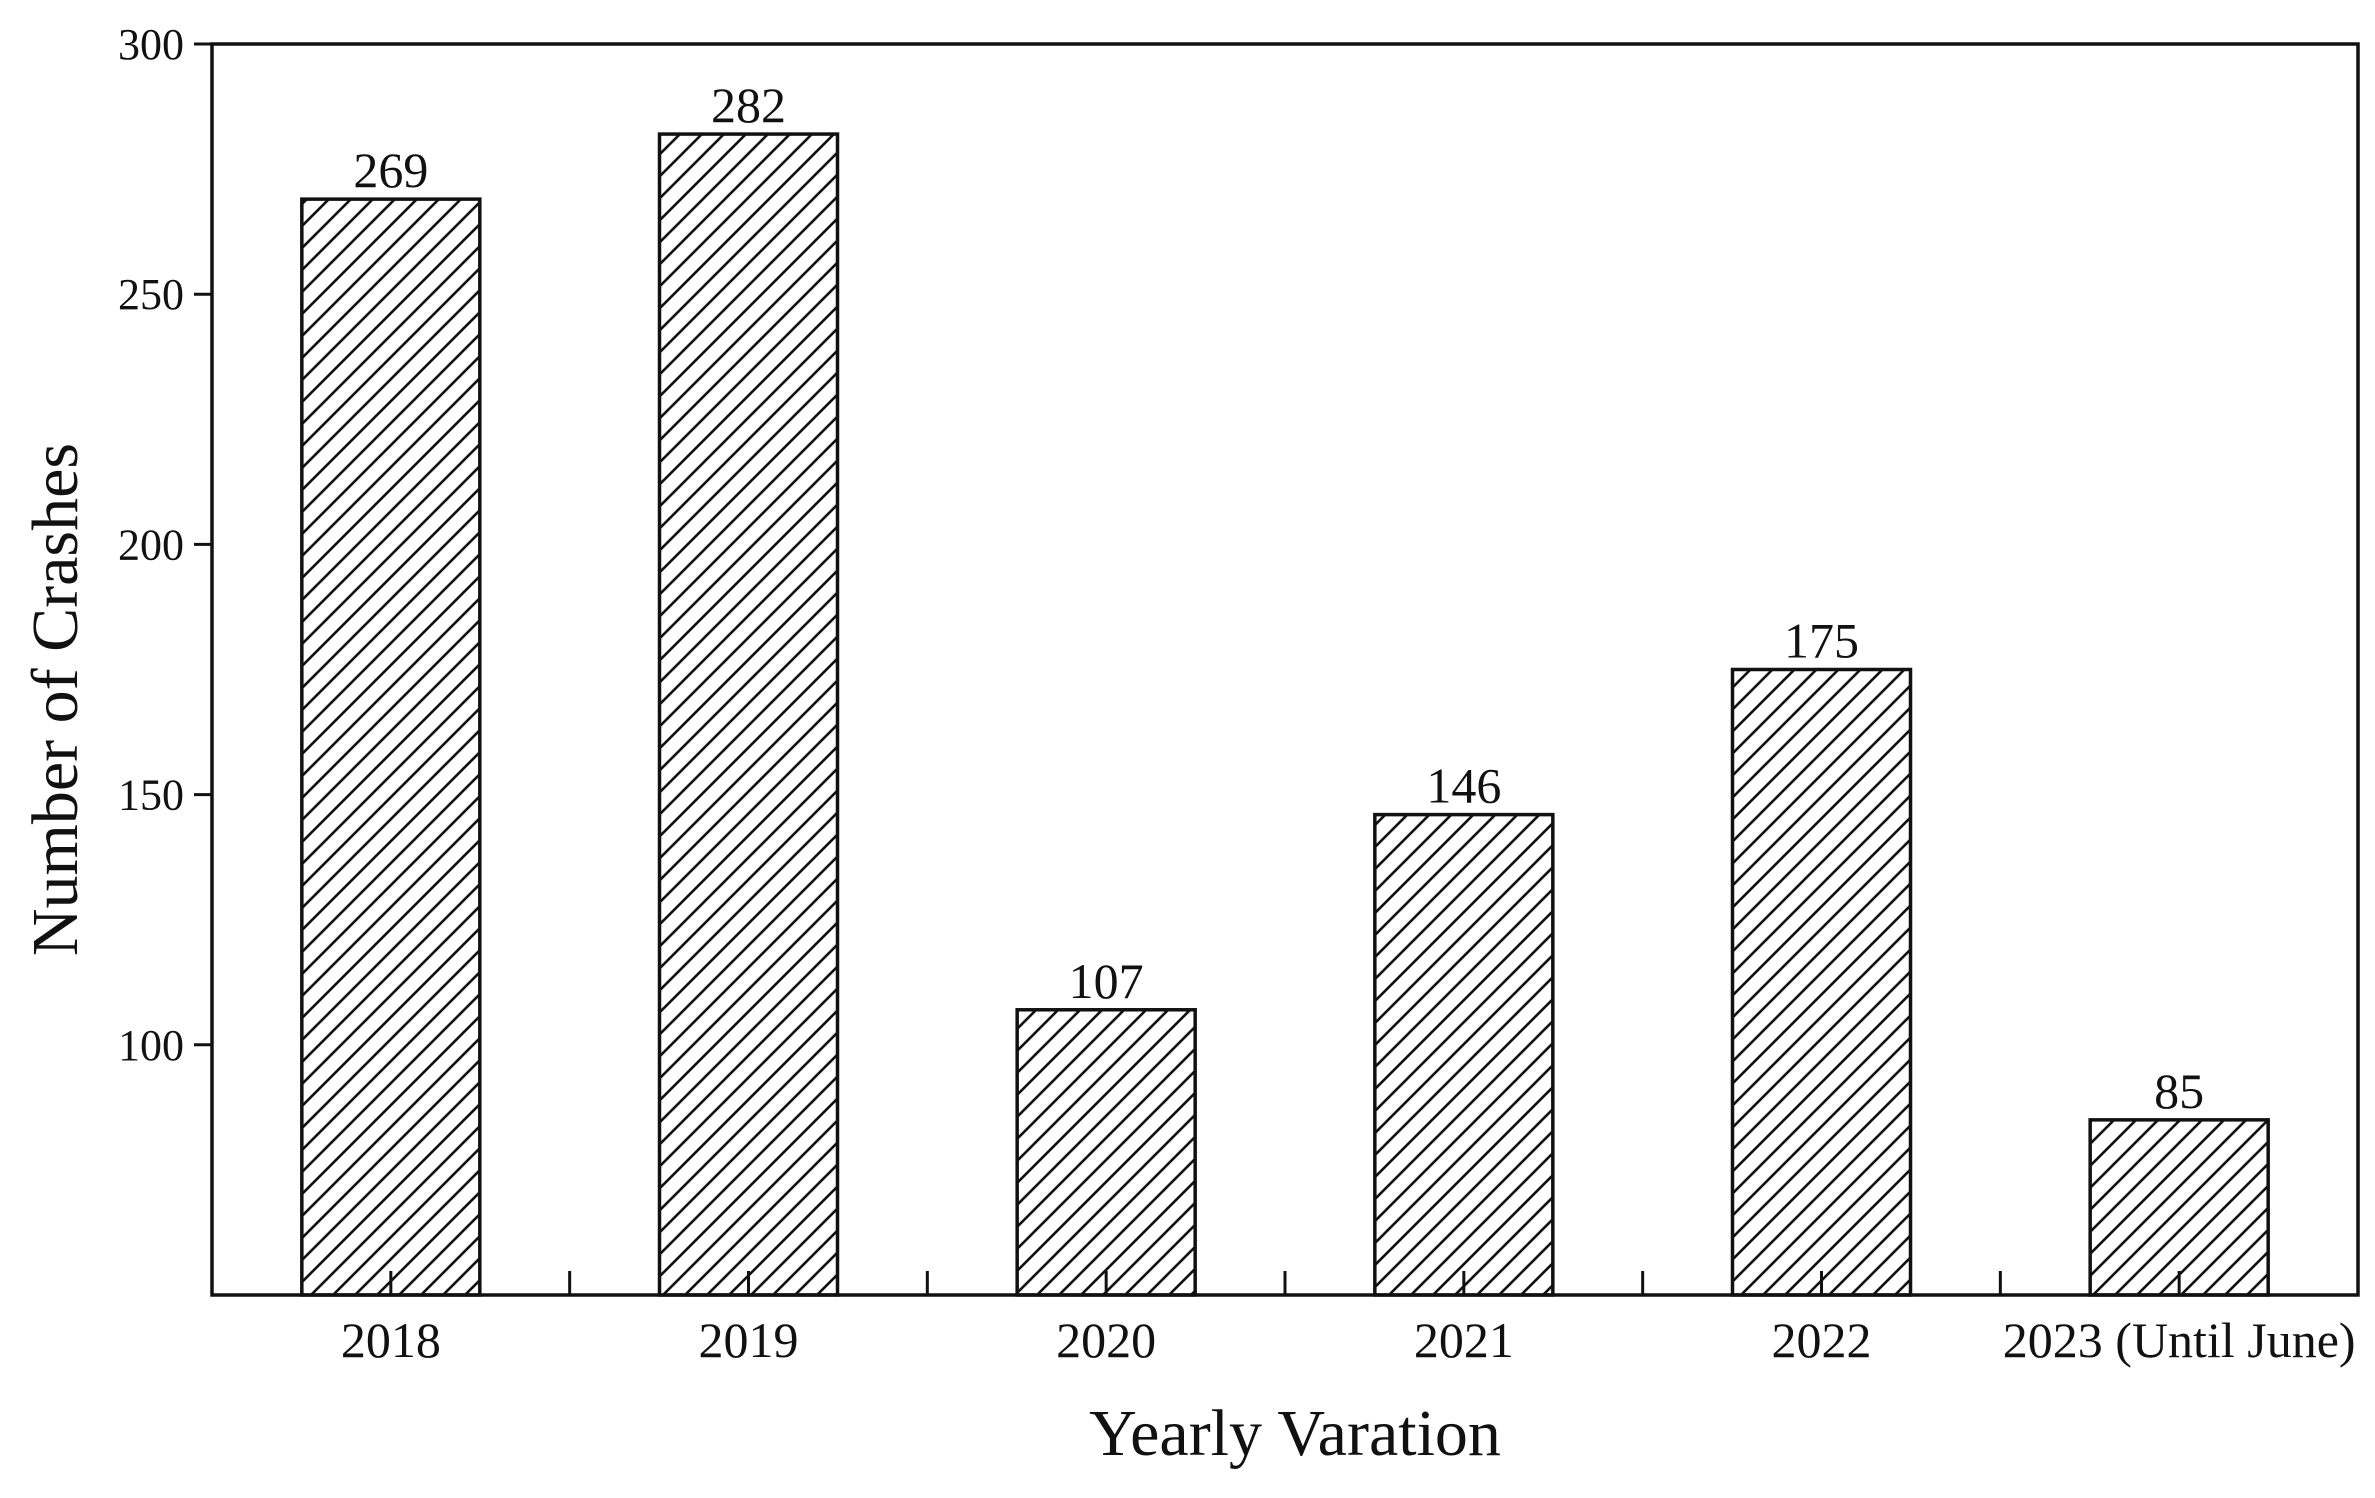 This screenshot has width=2375, height=1498. What do you see at coordinates (1295, 1433) in the screenshot?
I see `x-axis-title: Yearly Varation` at bounding box center [1295, 1433].